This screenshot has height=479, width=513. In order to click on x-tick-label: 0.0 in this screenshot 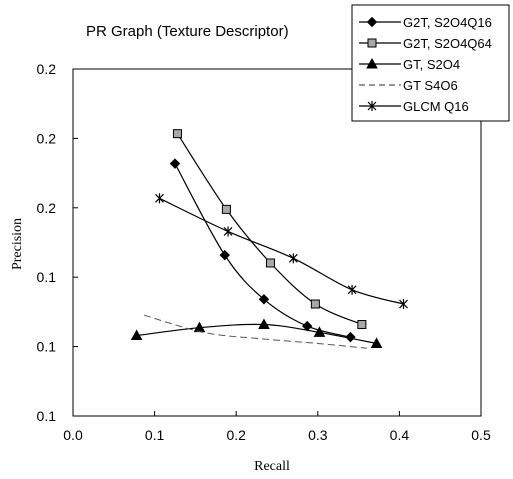, I will do `click(73, 435)`.